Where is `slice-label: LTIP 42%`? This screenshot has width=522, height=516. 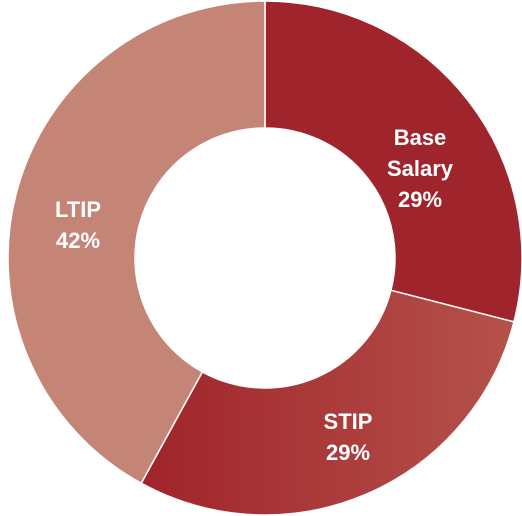
slice-label: LTIP 42% is located at coordinates (78, 225).